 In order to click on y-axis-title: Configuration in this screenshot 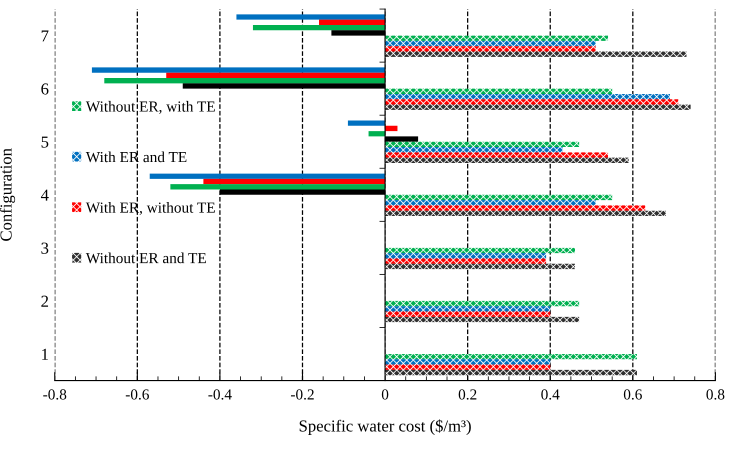, I will do `click(8, 194)`.